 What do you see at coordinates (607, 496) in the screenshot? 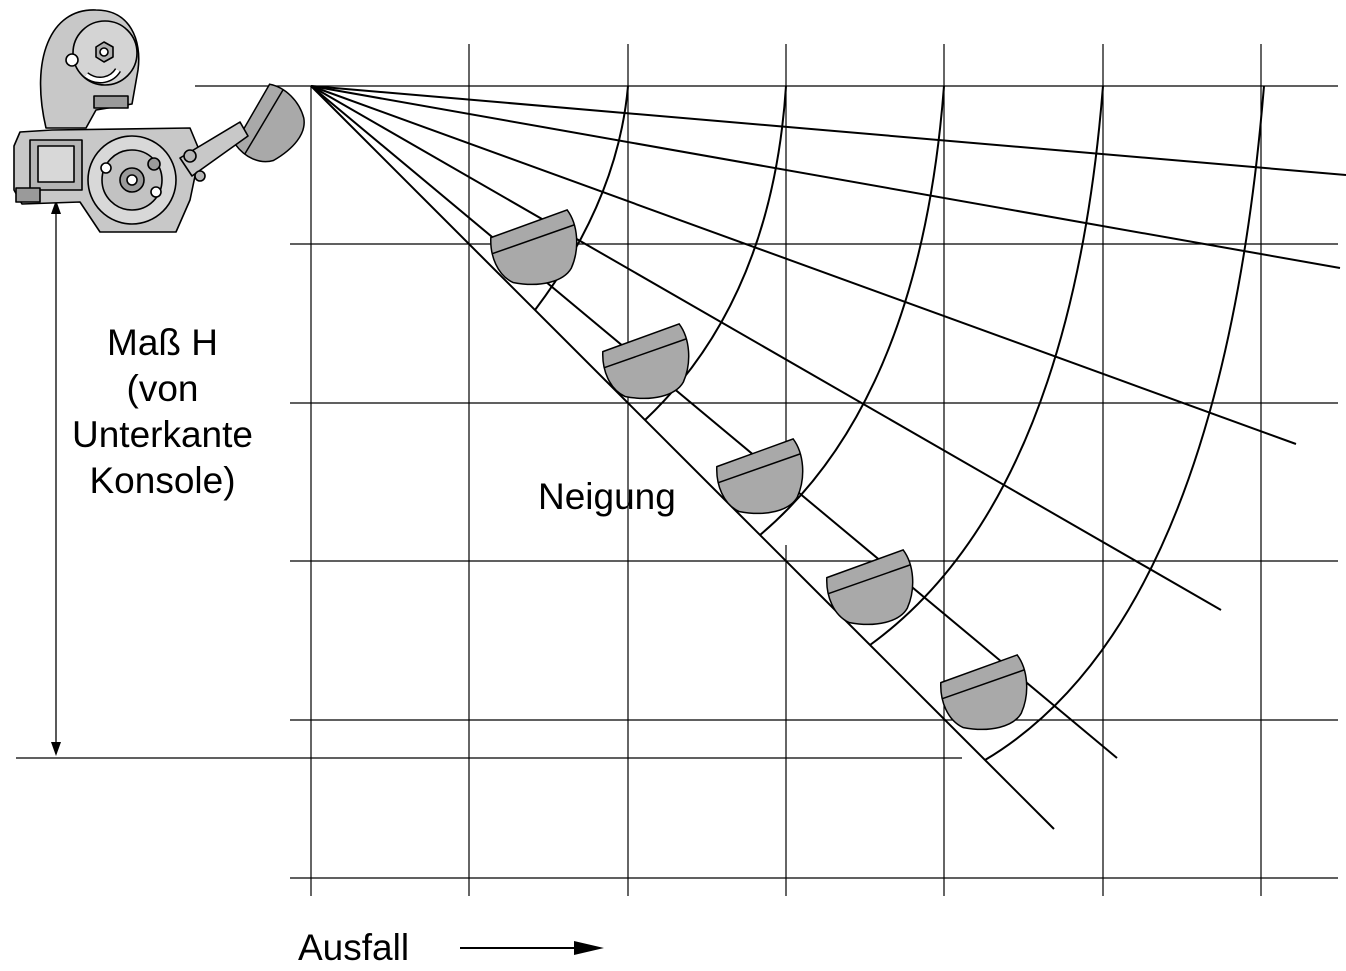
I see `tilt-label: Neigung` at bounding box center [607, 496].